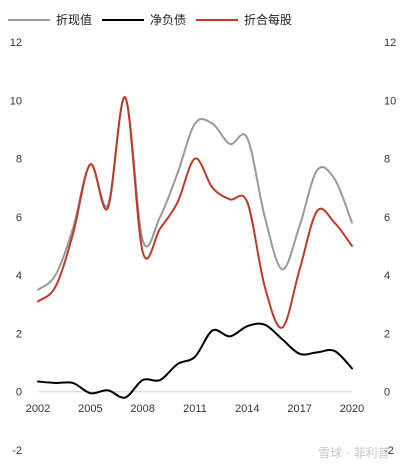 The image size is (408, 467). I want to click on y-axis-left-ticks: 12 10 8 6 4 2 0 -2, so click(16, 247).